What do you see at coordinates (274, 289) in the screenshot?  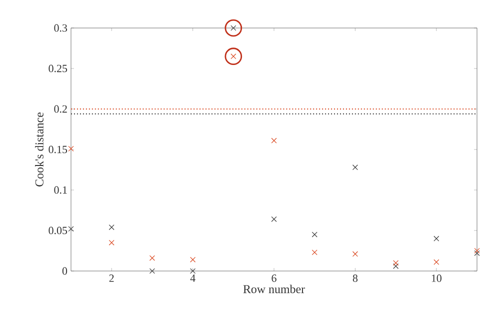 I see `x-axis-title: Row number` at bounding box center [274, 289].